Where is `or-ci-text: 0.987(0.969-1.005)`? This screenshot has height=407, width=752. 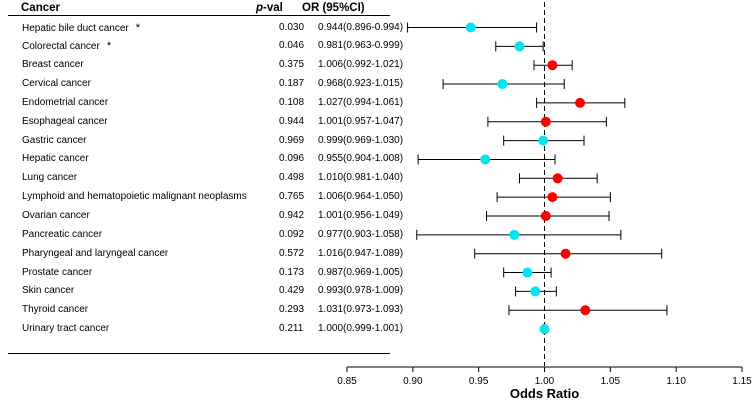
or-ci-text: 0.987(0.969-1.005) is located at coordinates (361, 272).